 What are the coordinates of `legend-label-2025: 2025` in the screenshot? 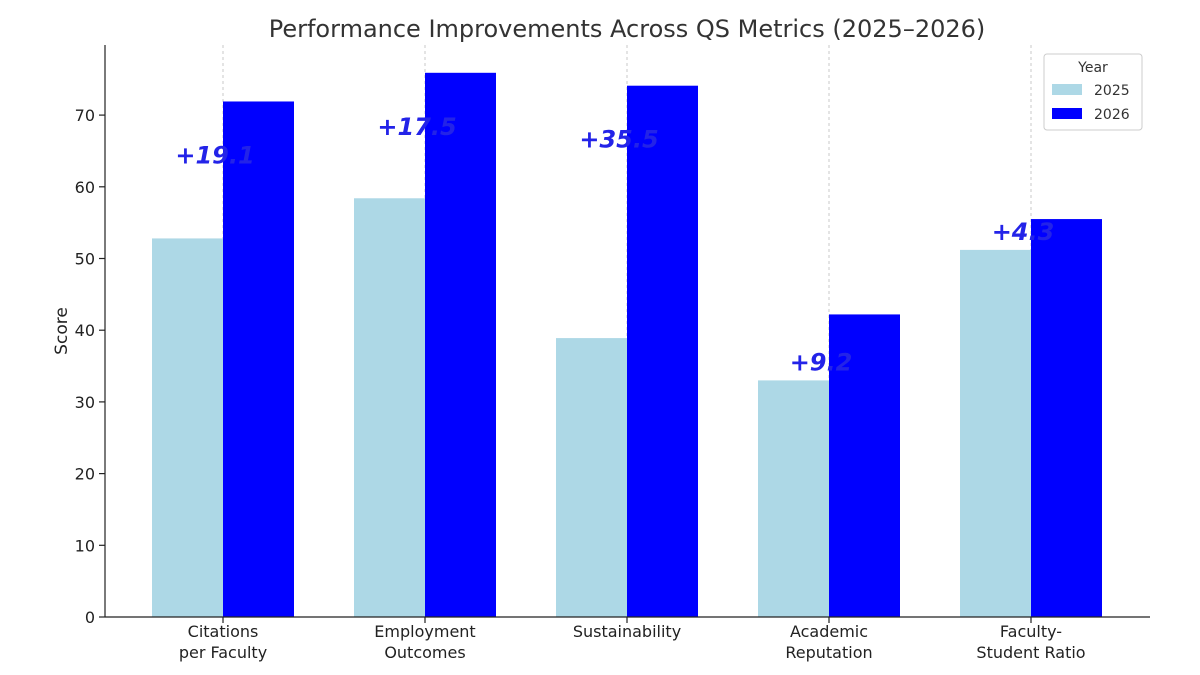 It's located at (1112, 91).